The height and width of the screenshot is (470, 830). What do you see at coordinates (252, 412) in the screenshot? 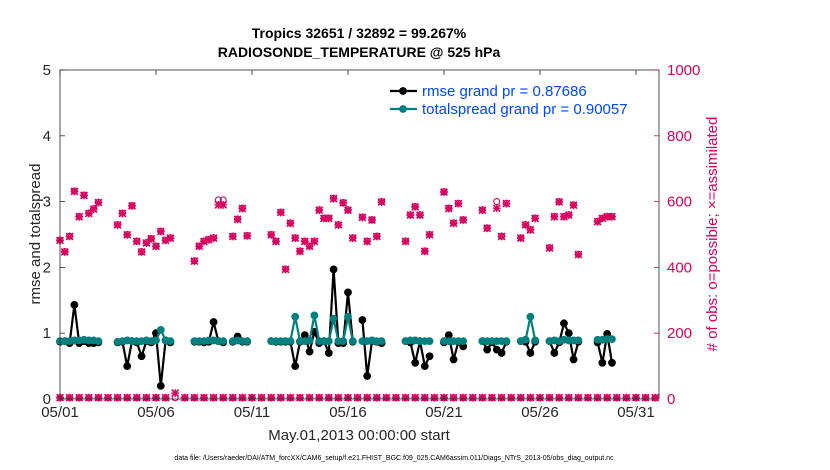
I see `x-tick-label: 05/11` at bounding box center [252, 412].